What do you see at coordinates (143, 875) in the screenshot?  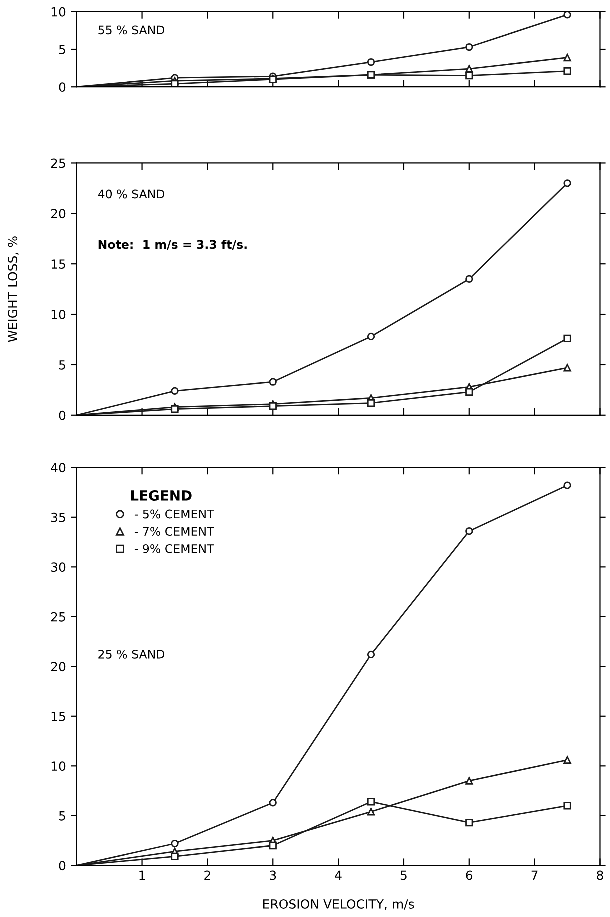 I see `x-tick-label: 1` at bounding box center [143, 875].